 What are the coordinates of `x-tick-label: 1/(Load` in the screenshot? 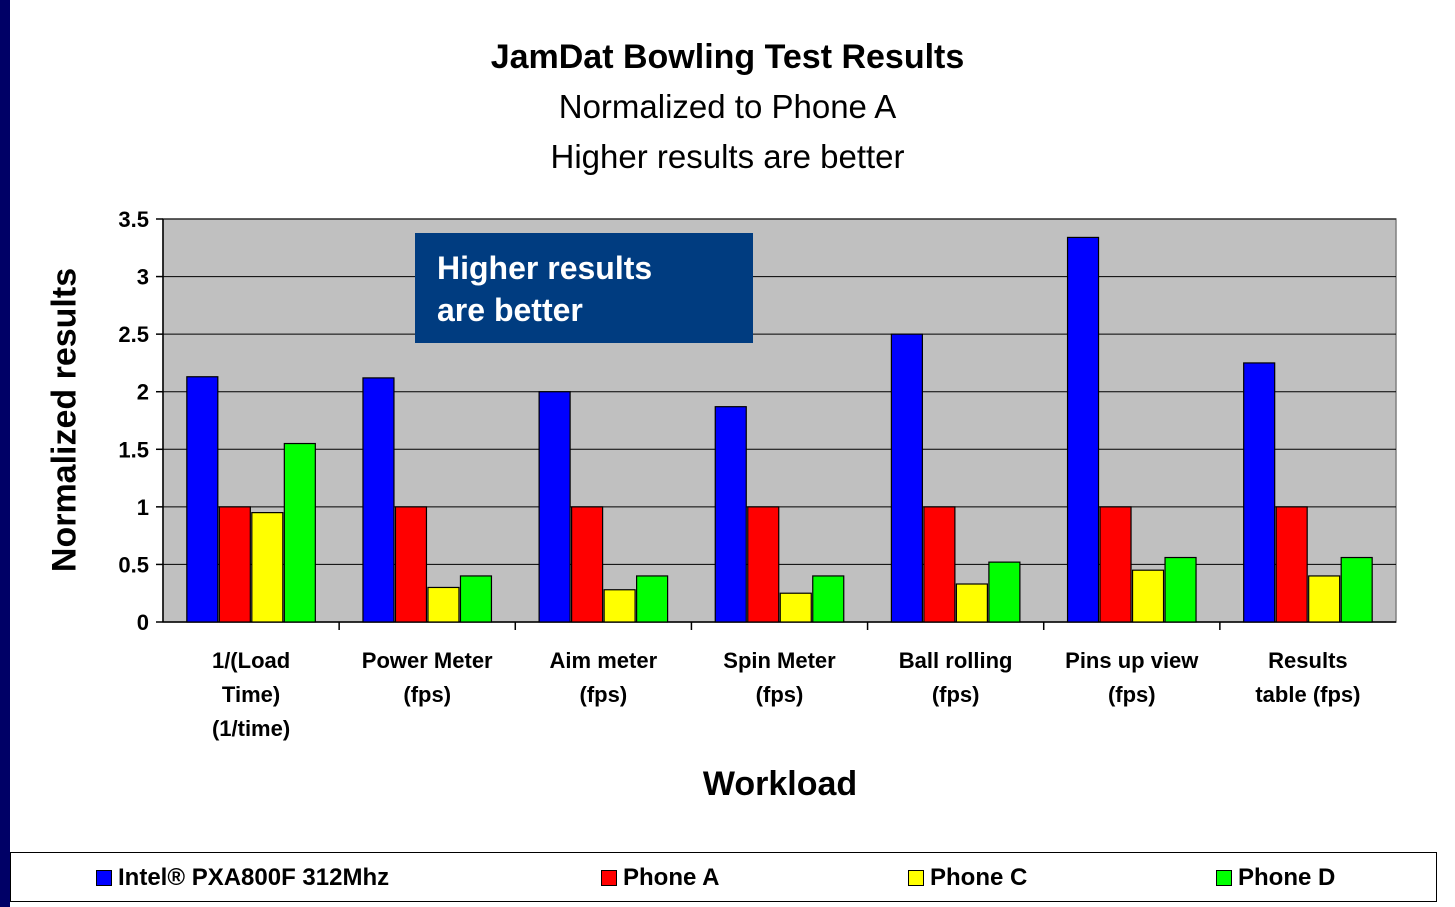 It's located at (251, 660).